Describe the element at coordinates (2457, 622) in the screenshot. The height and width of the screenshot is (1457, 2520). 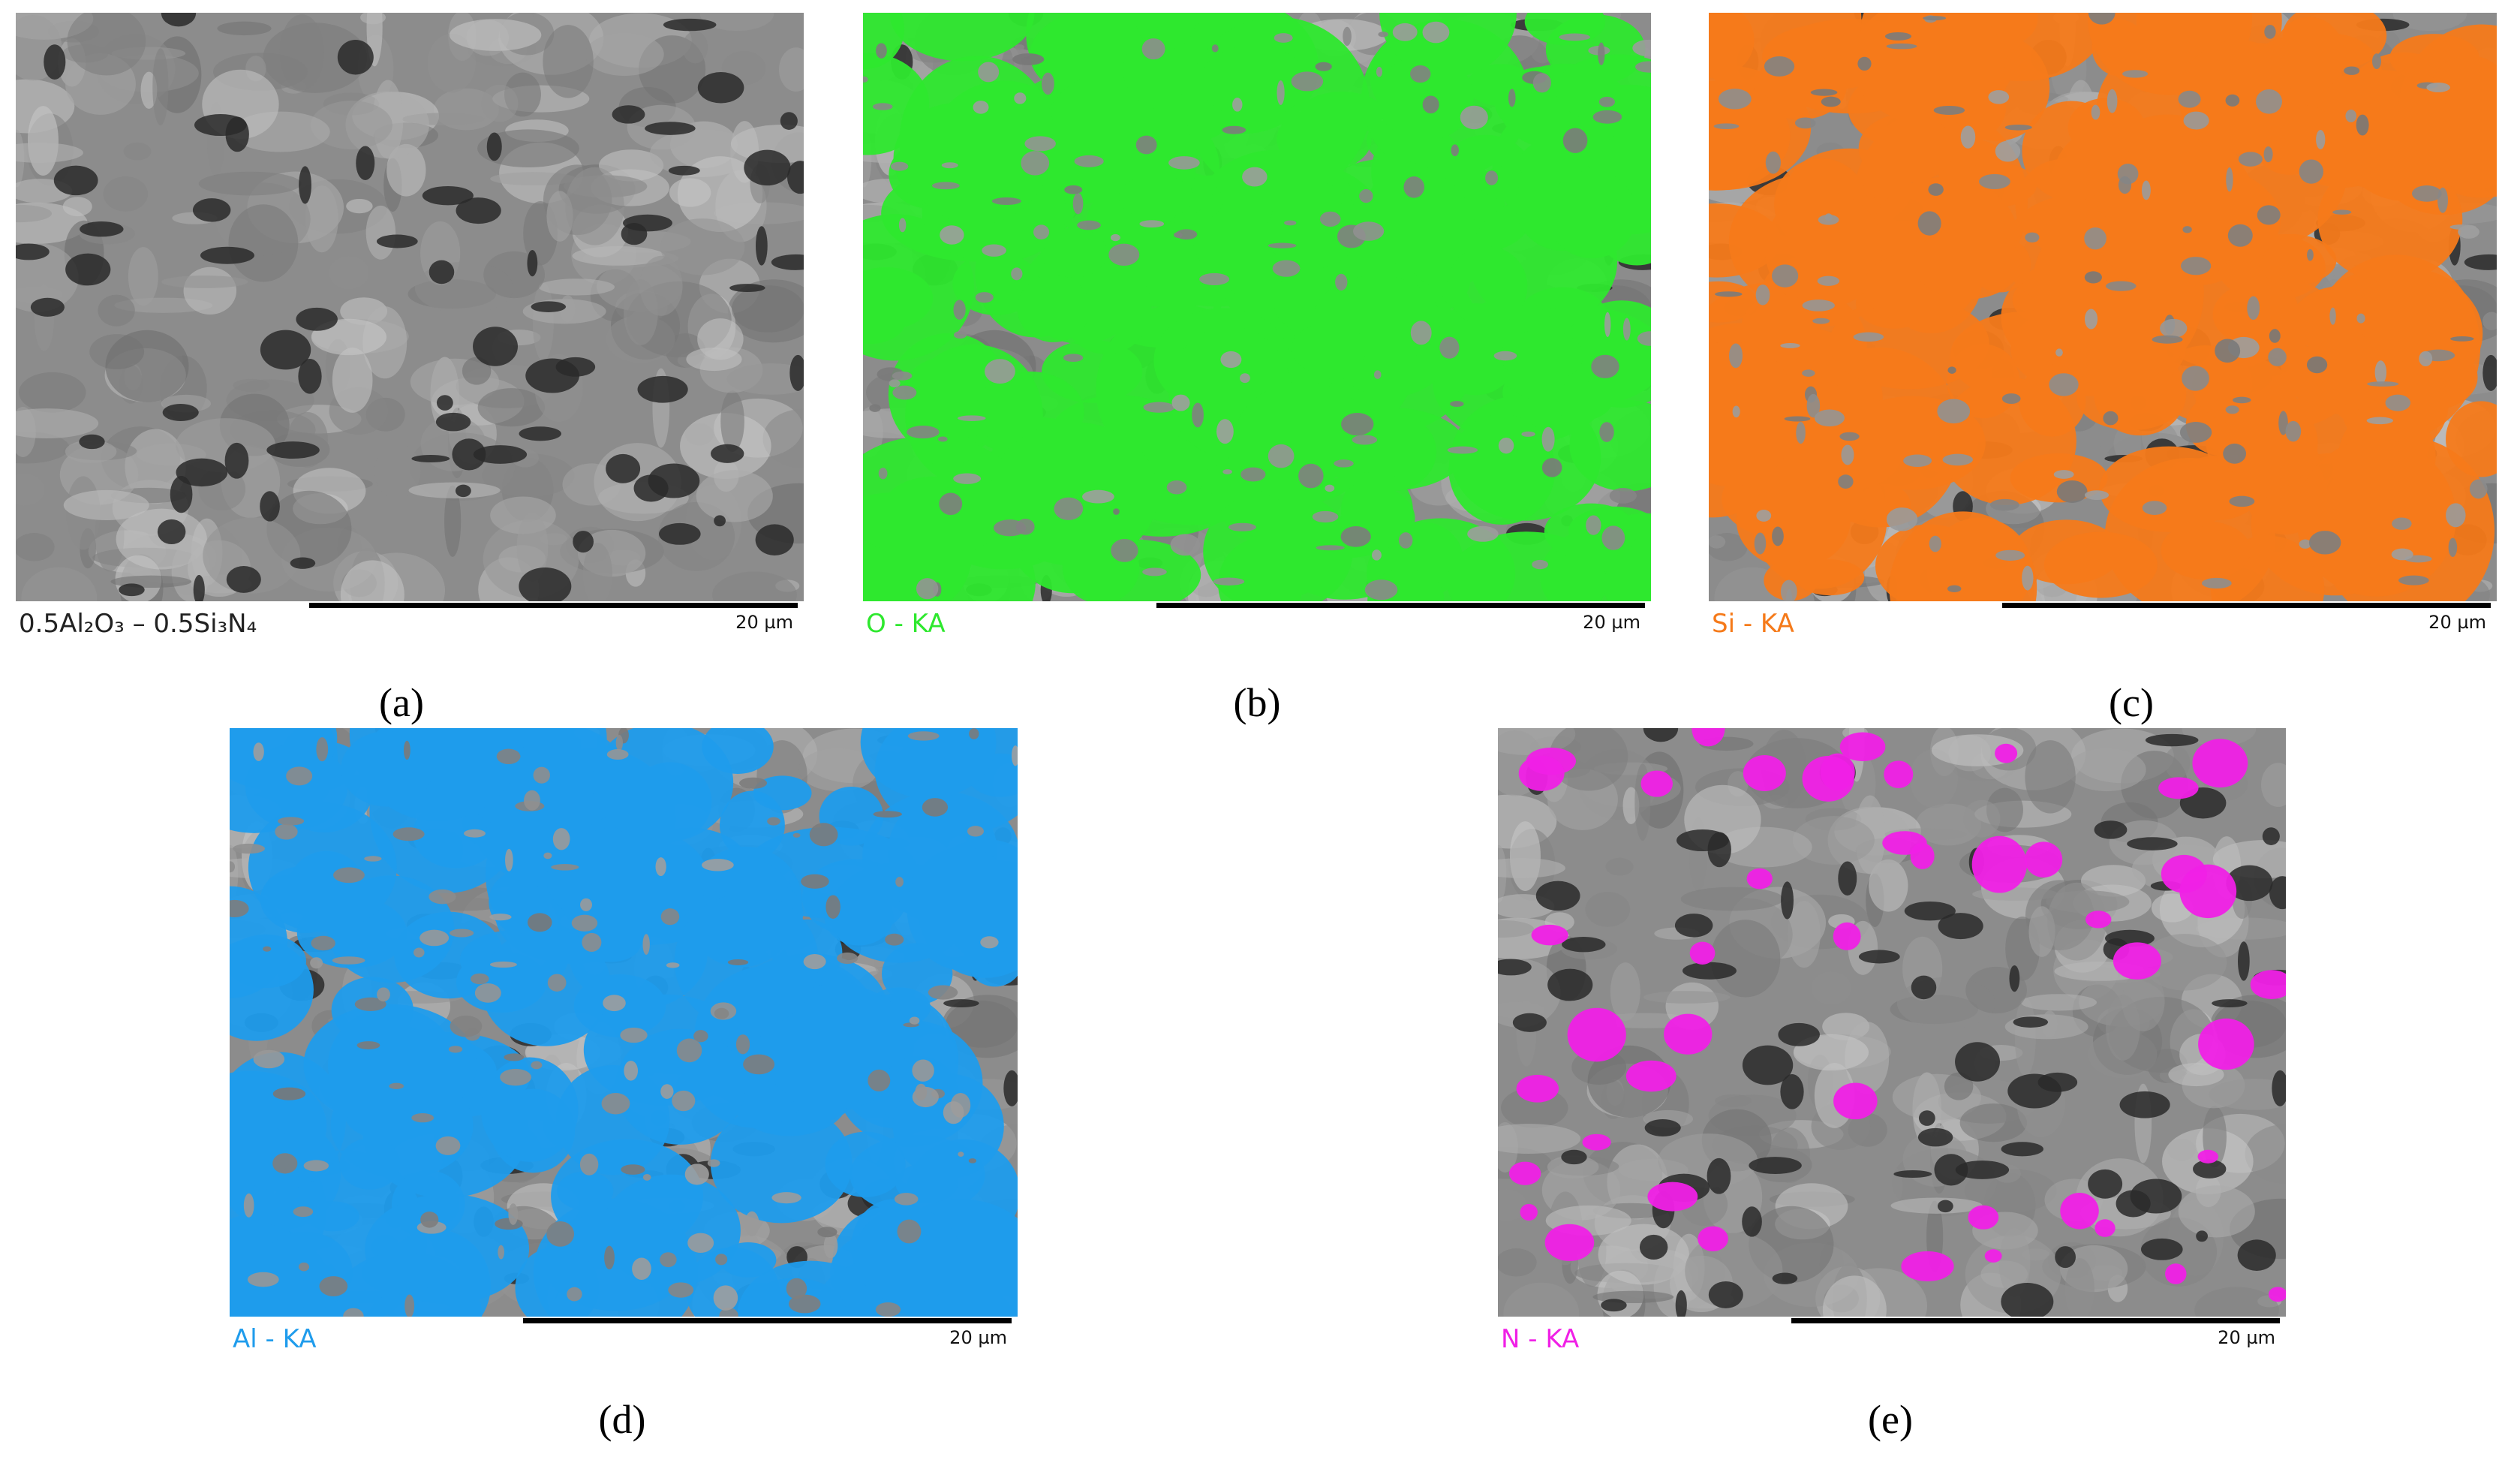
I see `scale-text: 20 µm` at that location.